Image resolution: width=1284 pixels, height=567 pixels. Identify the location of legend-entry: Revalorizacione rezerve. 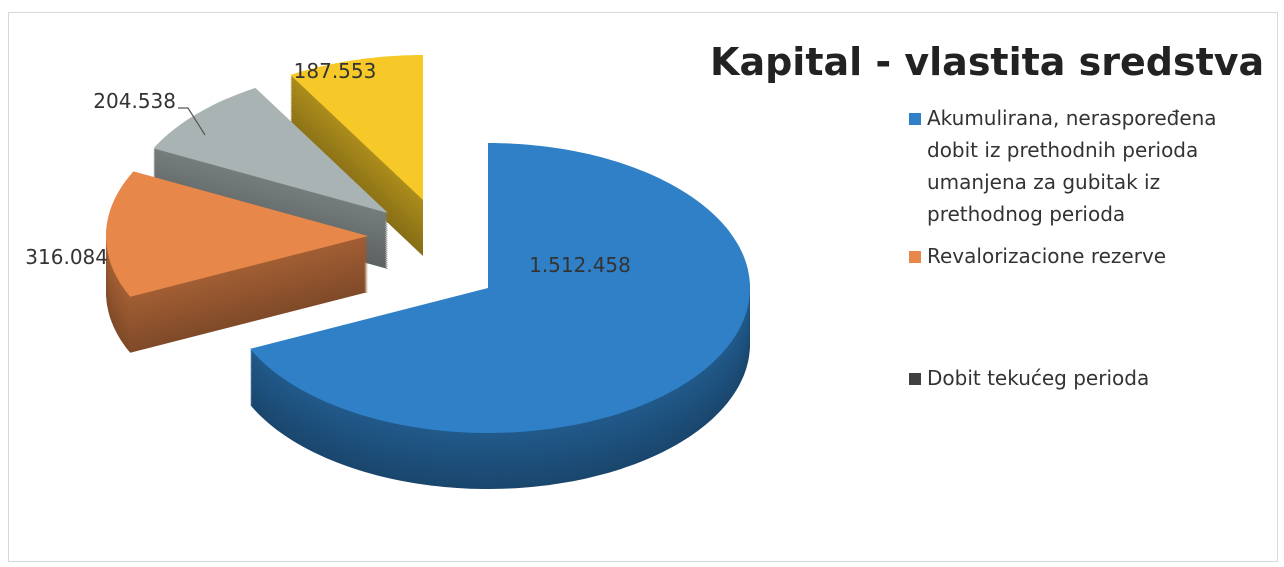
(1080, 256).